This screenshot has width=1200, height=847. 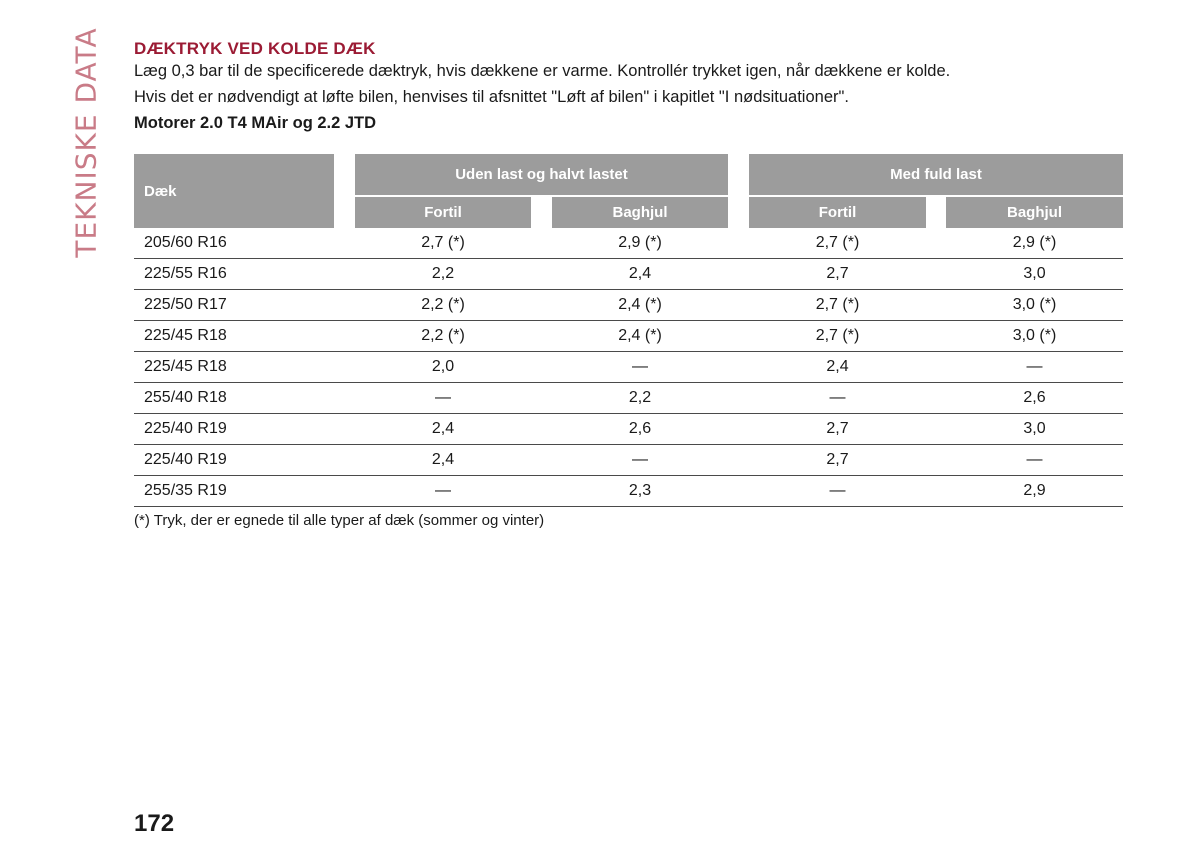 I want to click on header-group-partial-load: Uden last og halvt lastet, so click(x=541, y=174).